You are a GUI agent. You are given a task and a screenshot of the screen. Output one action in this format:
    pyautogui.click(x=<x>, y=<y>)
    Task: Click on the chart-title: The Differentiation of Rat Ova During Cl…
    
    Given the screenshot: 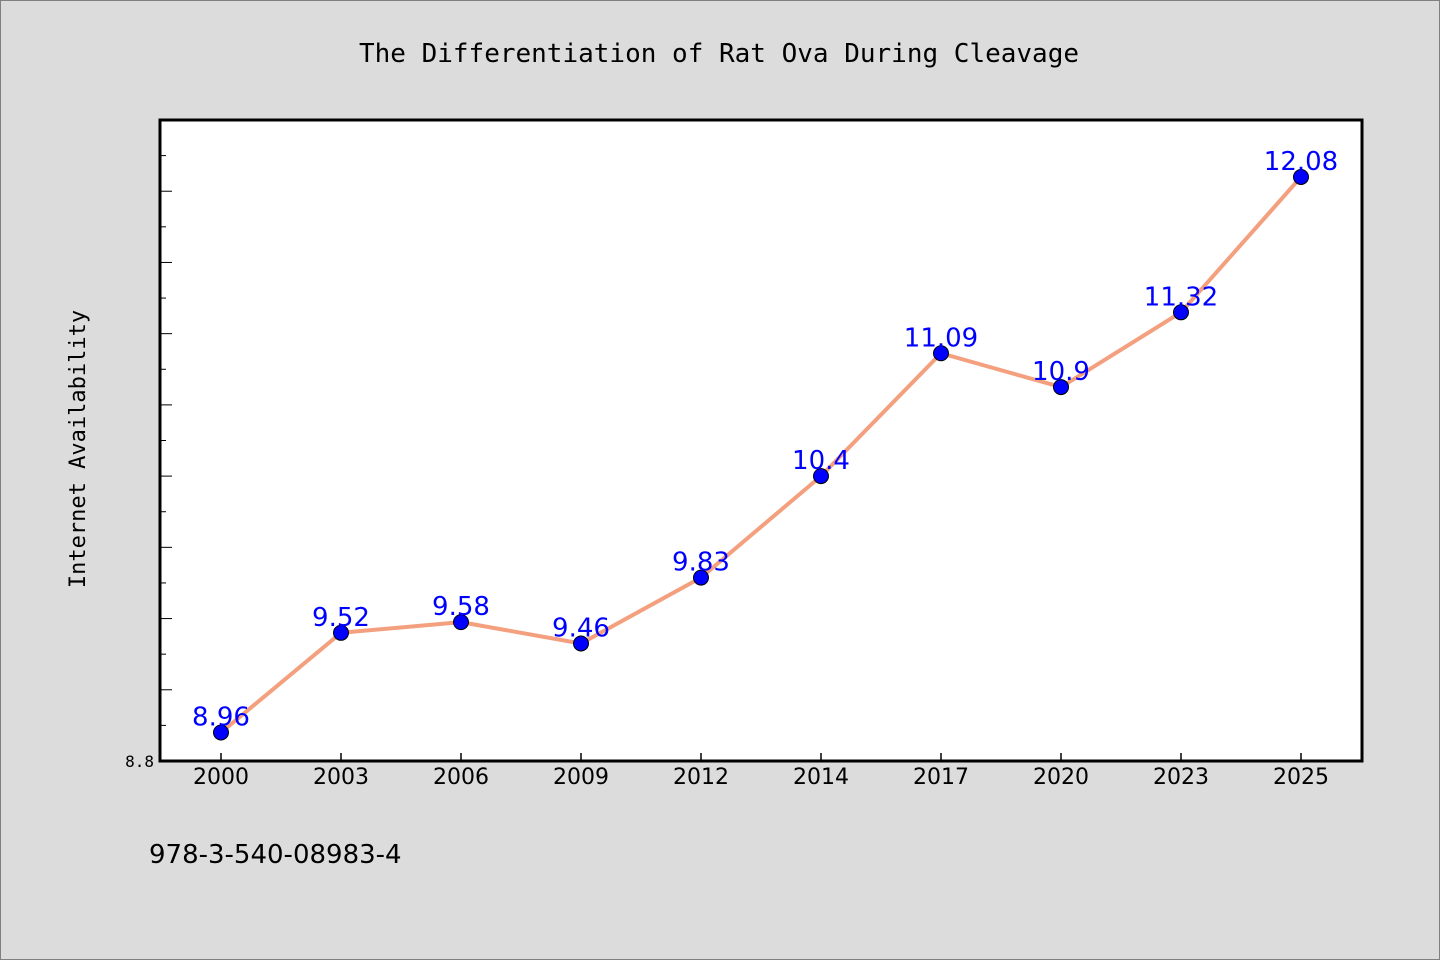 What is the action you would take?
    pyautogui.click(x=719, y=54)
    